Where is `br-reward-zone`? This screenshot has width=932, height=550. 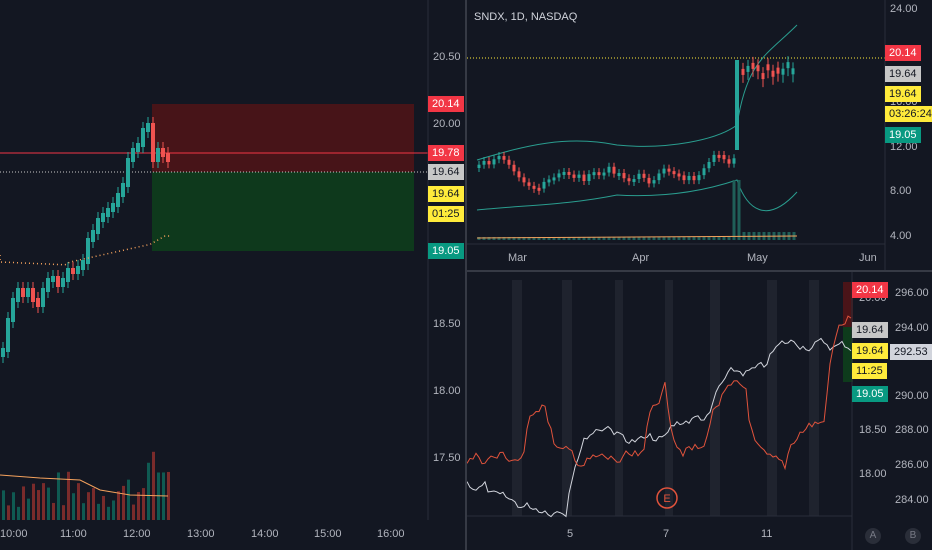 br-reward-zone is located at coordinates (848, 354).